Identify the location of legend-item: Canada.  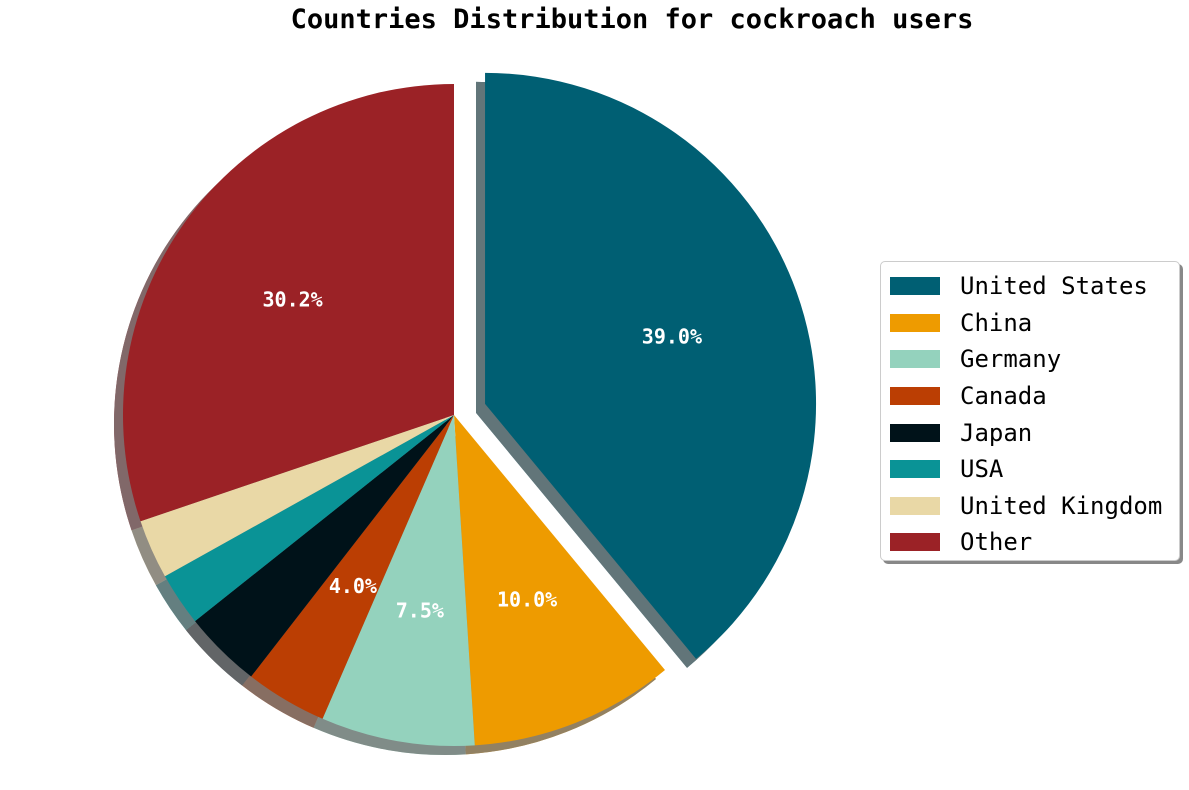
(1034, 396).